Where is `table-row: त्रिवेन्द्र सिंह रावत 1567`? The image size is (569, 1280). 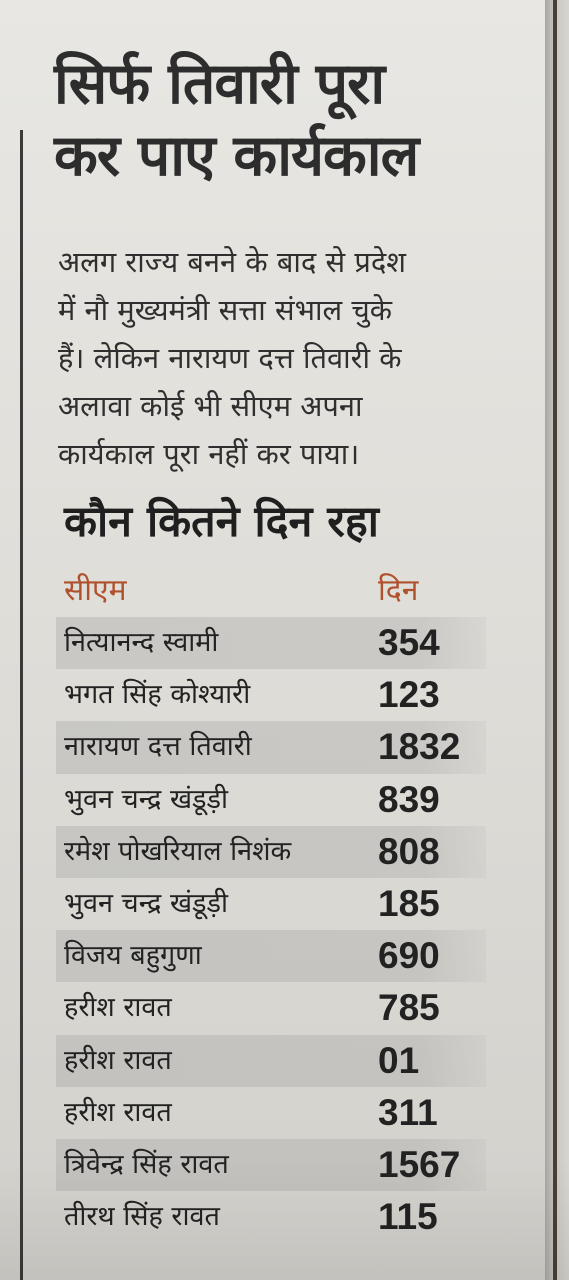
table-row: त्रिवेन्द्र सिंह रावत 1567 is located at coordinates (271, 1165).